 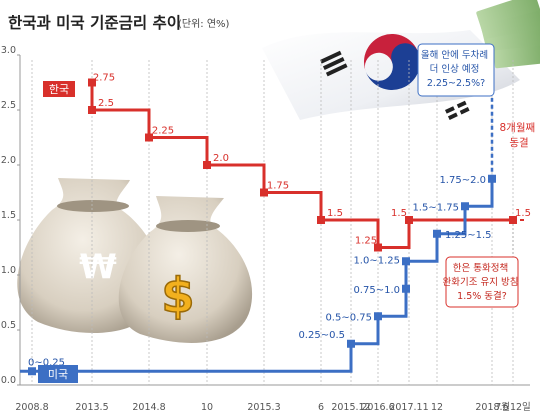 What do you see at coordinates (468, 235) in the screenshot?
I see `us-data-label: 1.25~1.5` at bounding box center [468, 235].